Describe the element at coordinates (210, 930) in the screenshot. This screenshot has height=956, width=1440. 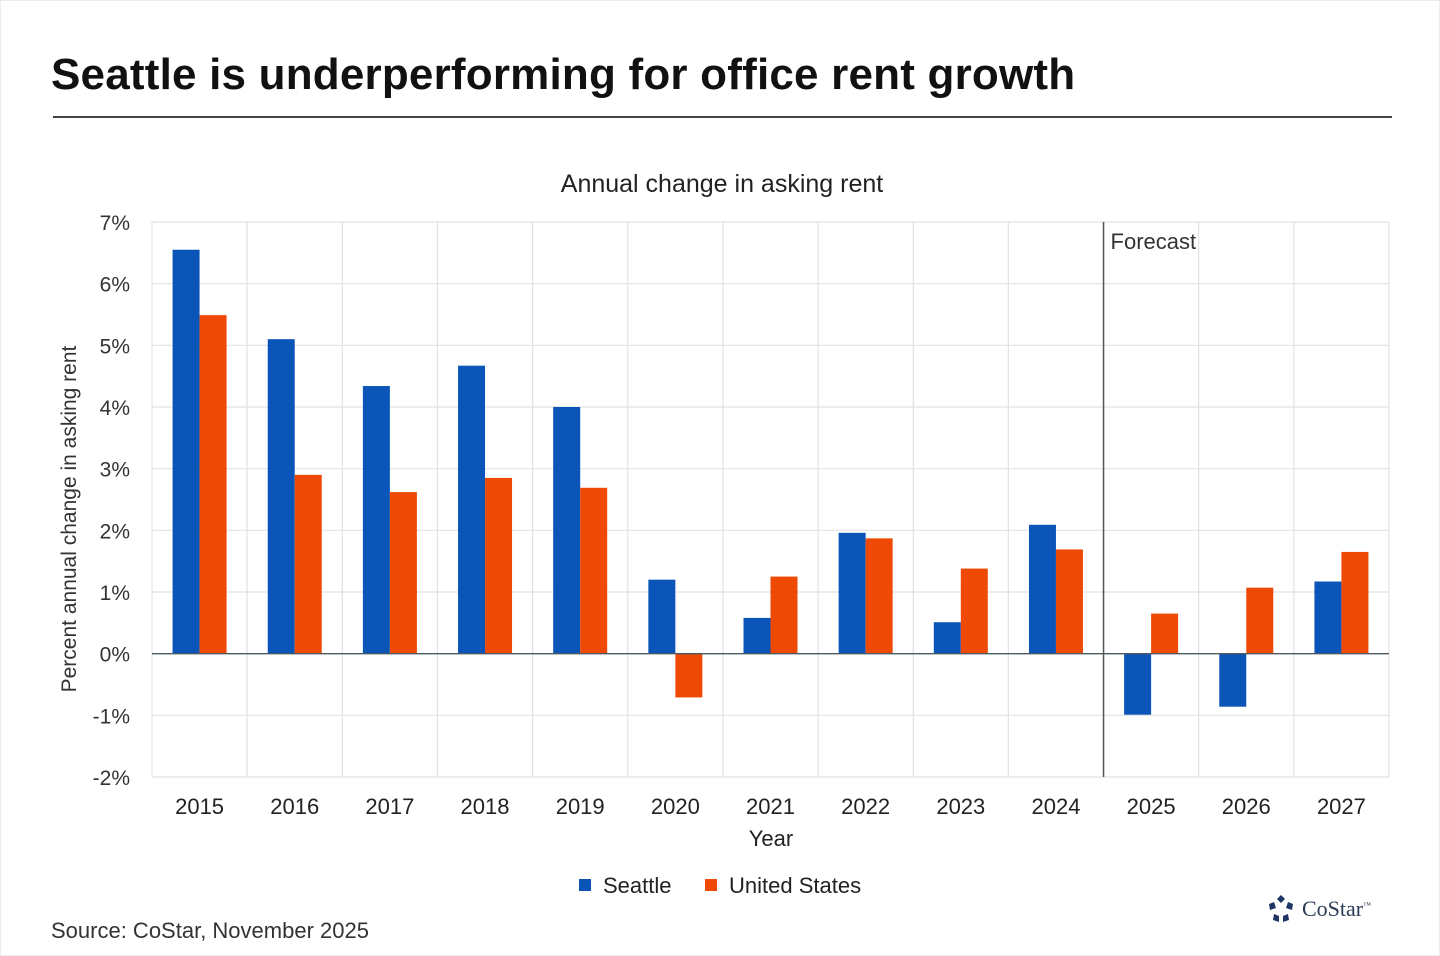
I see `source-note: Source: CoStar, November 2025` at that location.